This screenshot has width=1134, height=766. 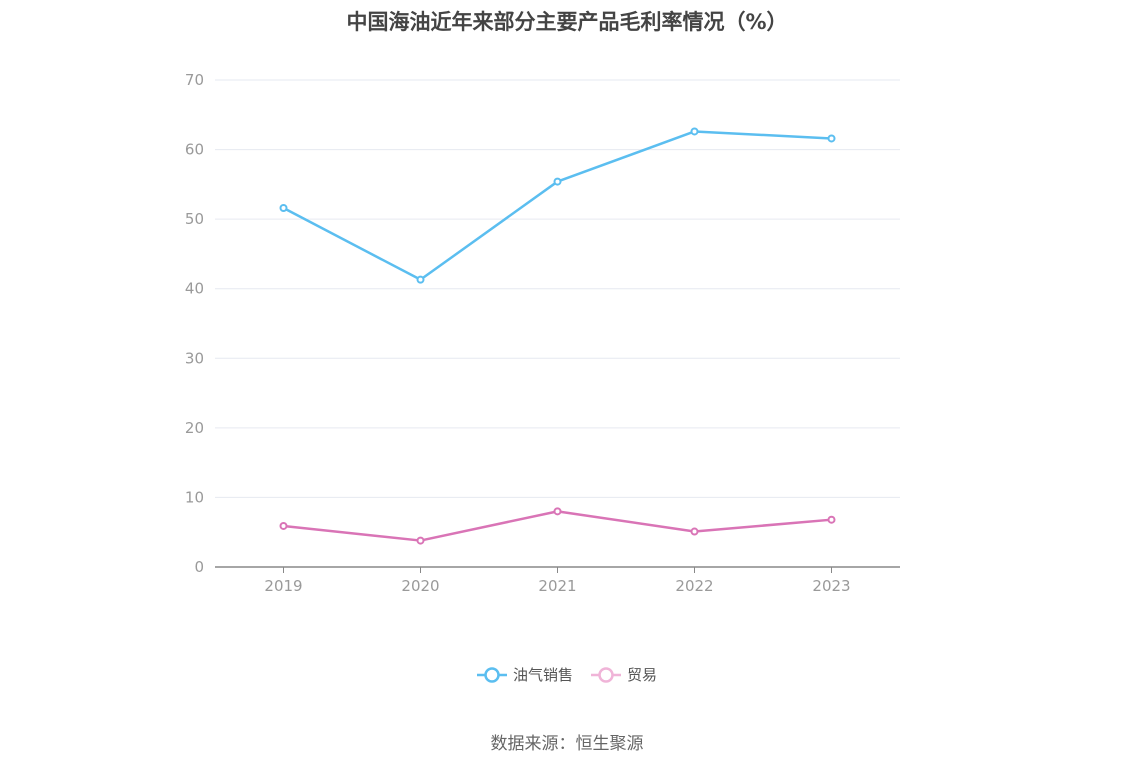 I want to click on data-point-0-2023, so click(x=831, y=138).